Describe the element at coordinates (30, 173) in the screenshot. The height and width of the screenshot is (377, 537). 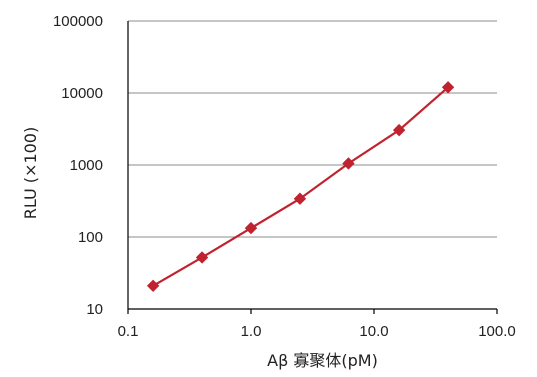
I see `y-axis-title: RLU (×100)` at that location.